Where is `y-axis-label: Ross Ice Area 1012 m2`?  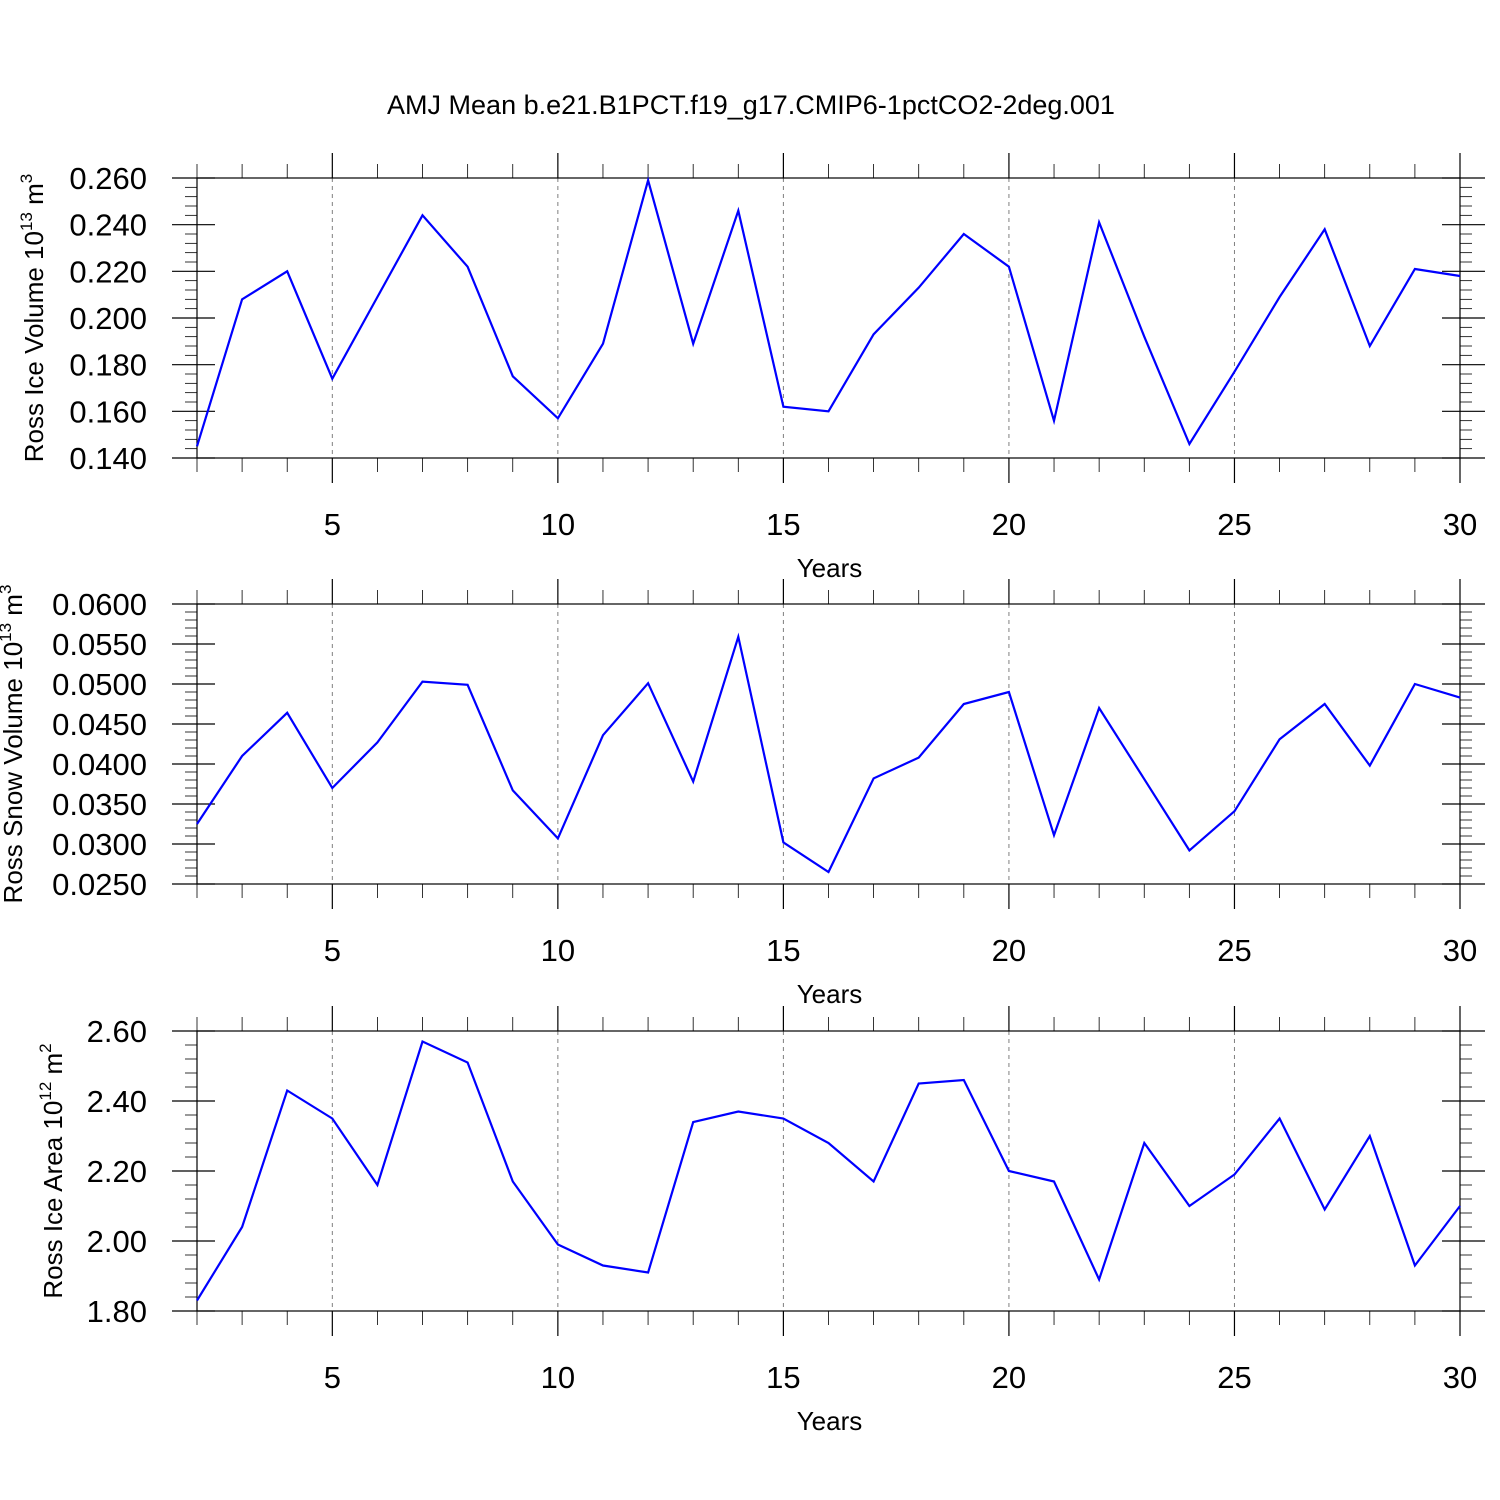 y-axis-label: Ross Ice Area 1012 m2 is located at coordinates (52, 1170).